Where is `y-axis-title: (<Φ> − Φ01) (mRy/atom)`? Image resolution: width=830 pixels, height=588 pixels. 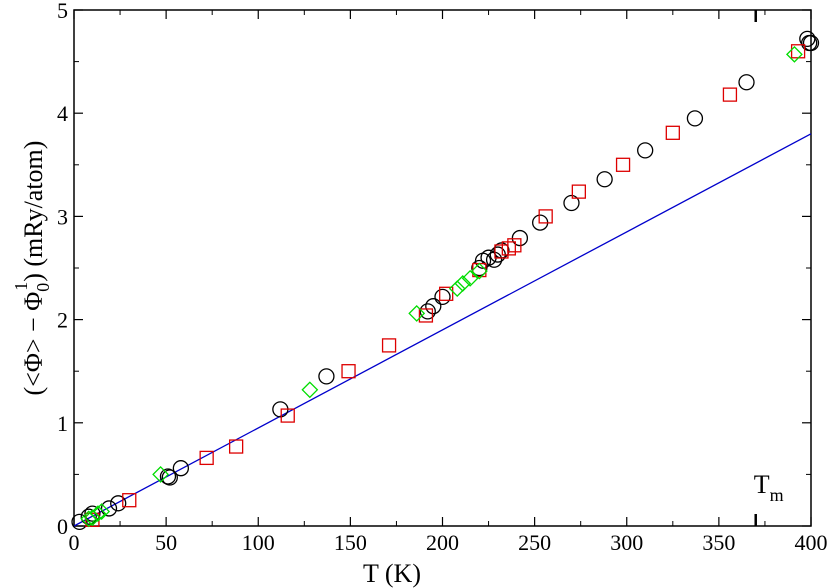
y-axis-title: (<Φ> − Φ01) (mRy/atom) is located at coordinates (32, 268).